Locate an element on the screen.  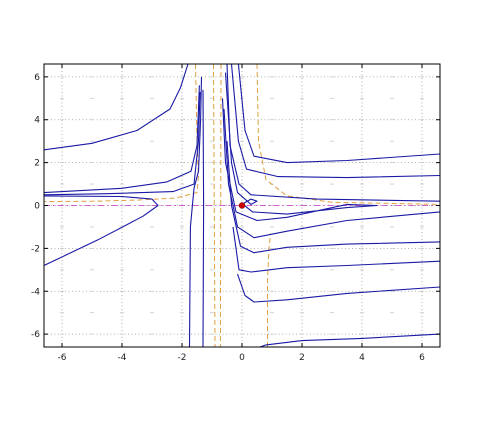
x-tick-label-4: 2 is located at coordinates (302, 358).